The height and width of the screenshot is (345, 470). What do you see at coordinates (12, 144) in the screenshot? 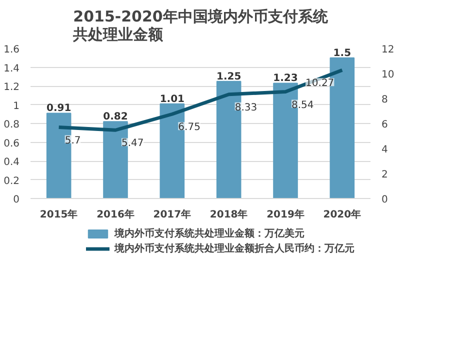
I see `y-tick-label: 0.6` at bounding box center [12, 144].